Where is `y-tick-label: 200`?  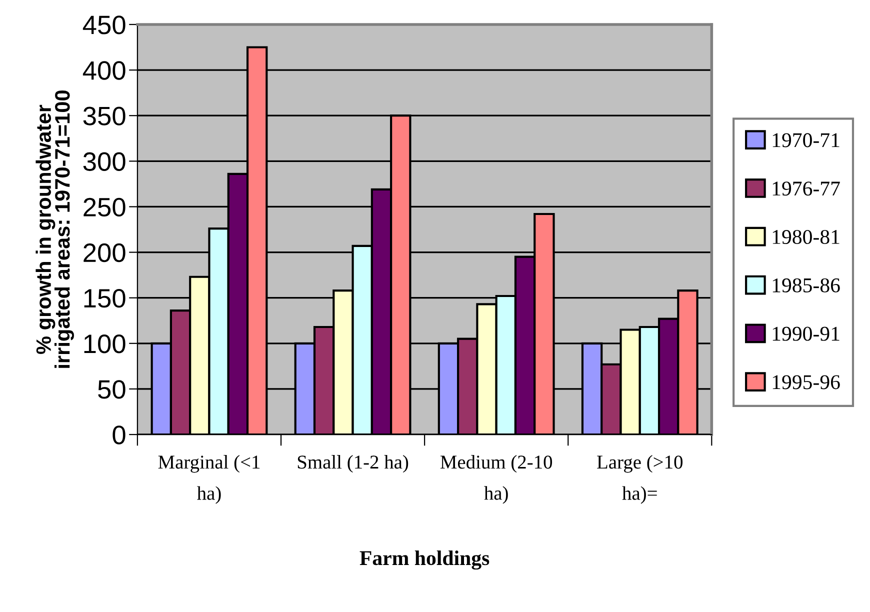
y-tick-label: 200 is located at coordinates (105, 252).